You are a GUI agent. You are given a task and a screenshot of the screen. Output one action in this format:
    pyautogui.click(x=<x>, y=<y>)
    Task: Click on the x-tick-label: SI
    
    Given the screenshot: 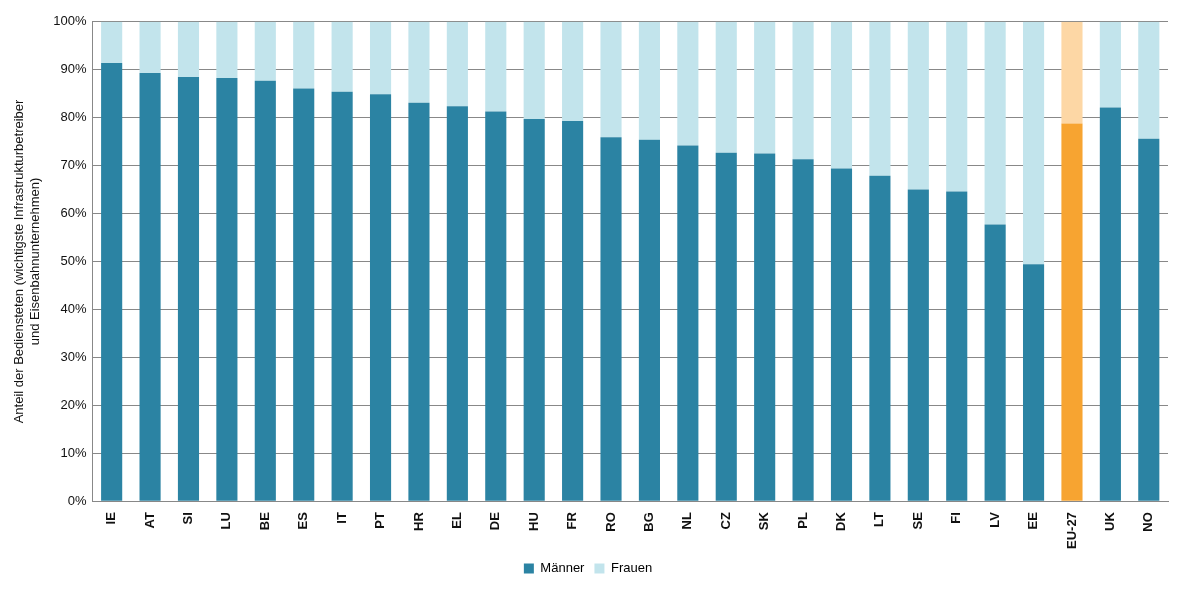 What is the action you would take?
    pyautogui.click(x=188, y=518)
    